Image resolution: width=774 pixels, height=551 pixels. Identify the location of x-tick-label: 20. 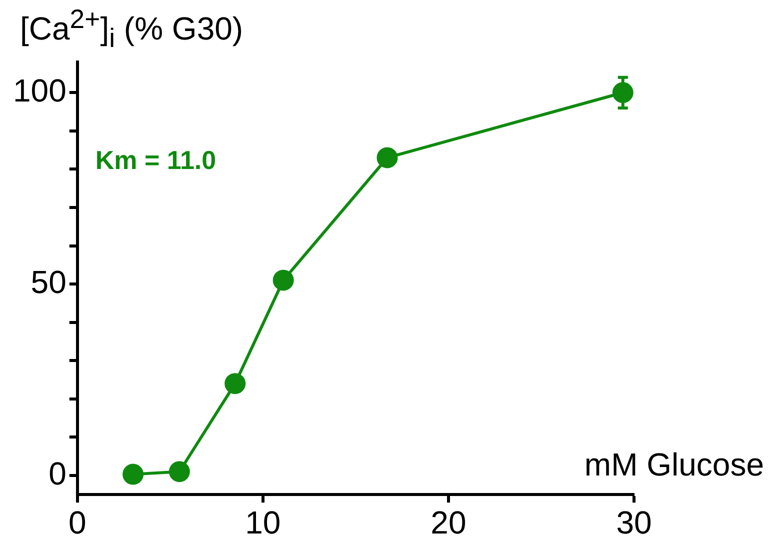
(448, 522).